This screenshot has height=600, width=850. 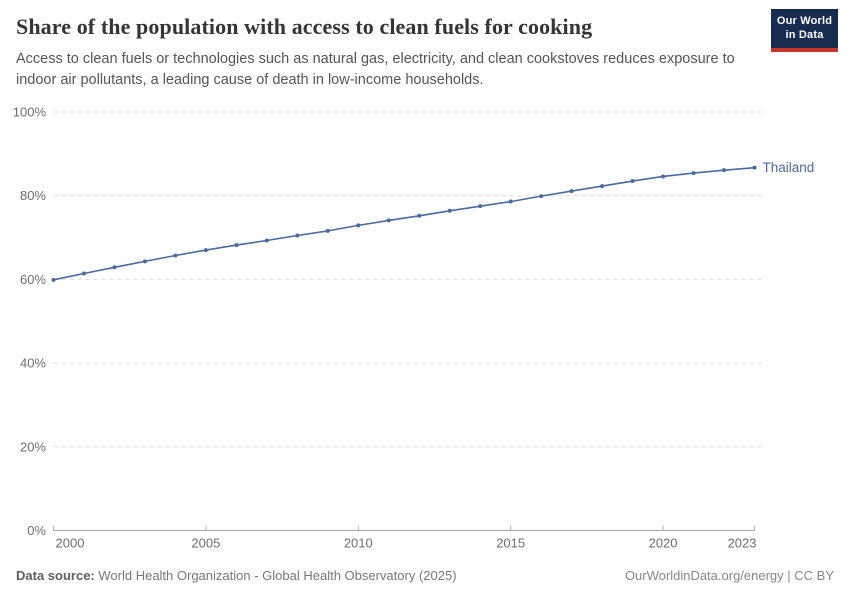 What do you see at coordinates (804, 34) in the screenshot?
I see `owid-logo-line2: in Data` at bounding box center [804, 34].